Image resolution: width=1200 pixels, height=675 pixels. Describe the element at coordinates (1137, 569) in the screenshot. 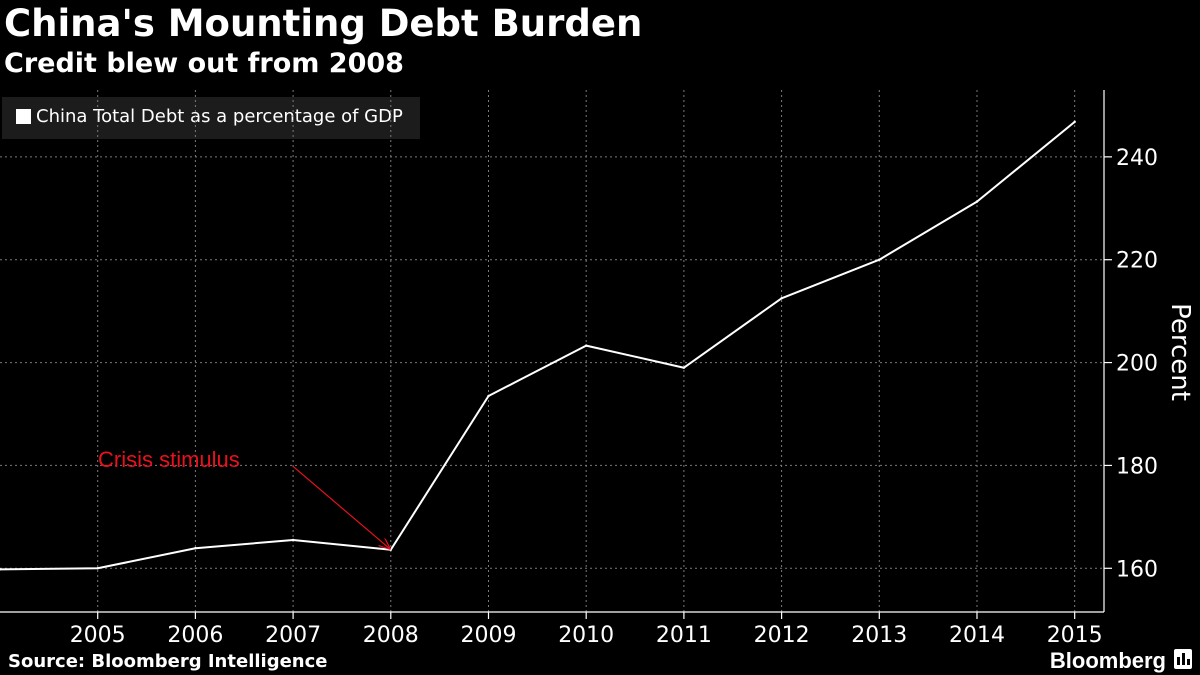

I see `y-tick-label-160: 160` at that location.